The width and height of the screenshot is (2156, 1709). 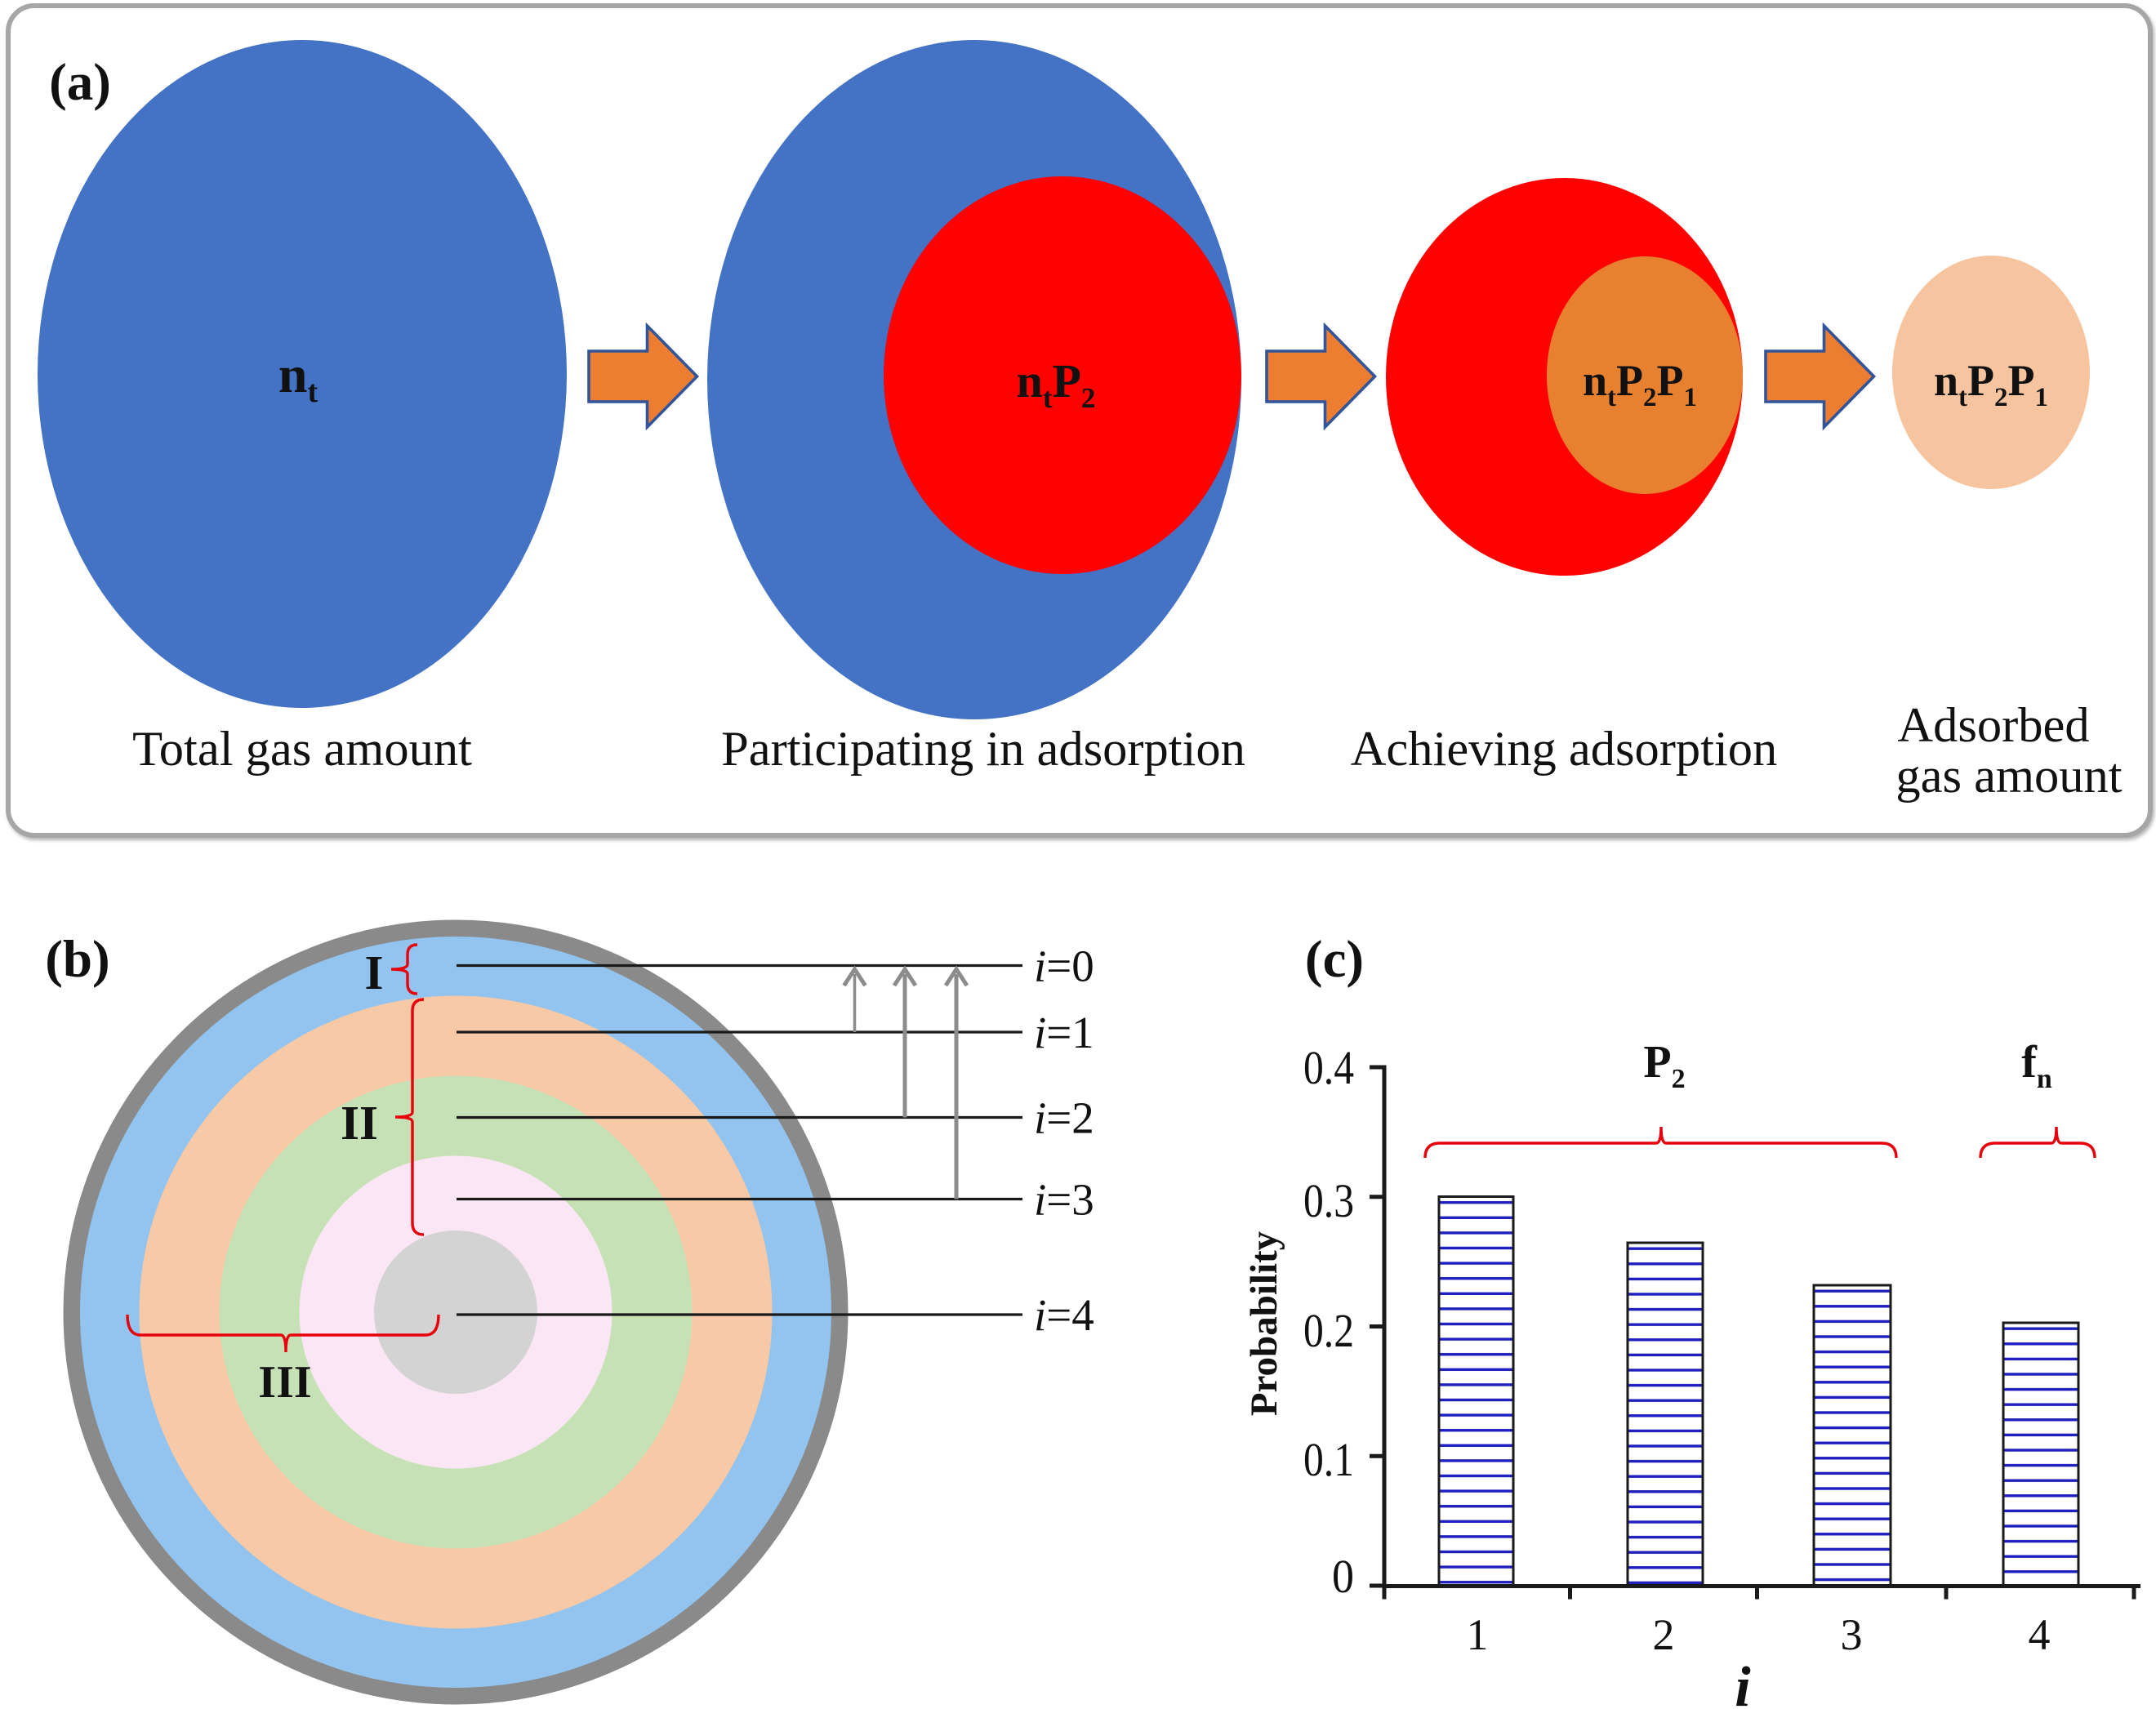 I want to click on svg-text: II, so click(x=359, y=1123).